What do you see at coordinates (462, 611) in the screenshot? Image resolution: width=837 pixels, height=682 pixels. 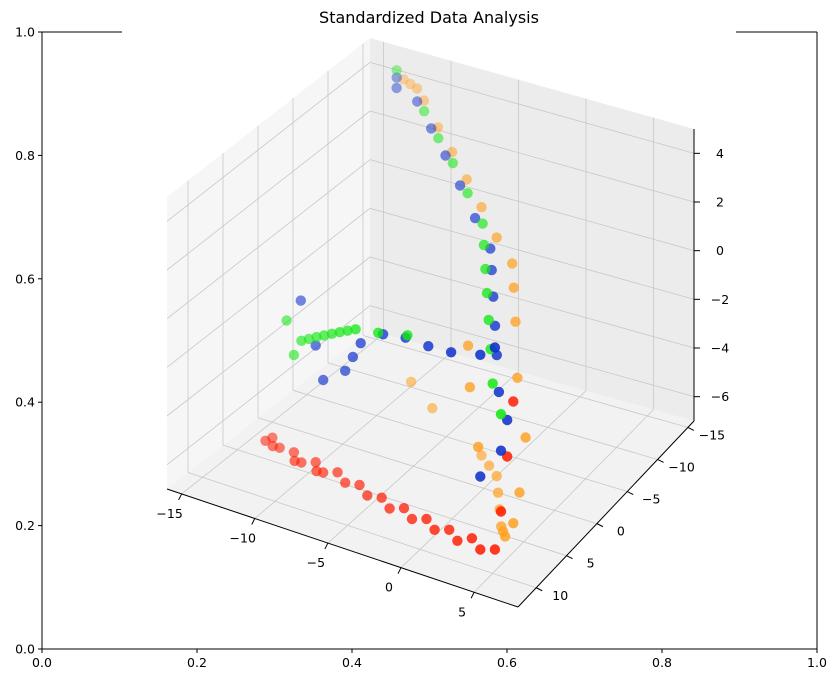 I see `x-tick-label: 5` at bounding box center [462, 611].